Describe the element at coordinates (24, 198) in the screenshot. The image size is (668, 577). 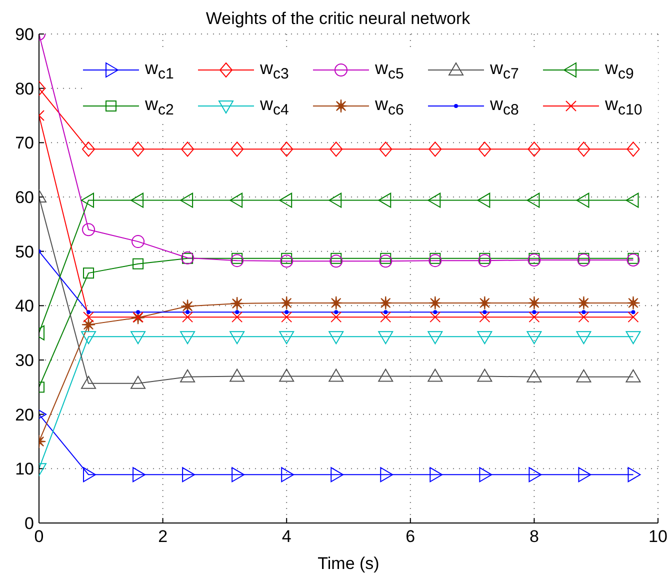
I see `y-tick-label: 60` at that location.